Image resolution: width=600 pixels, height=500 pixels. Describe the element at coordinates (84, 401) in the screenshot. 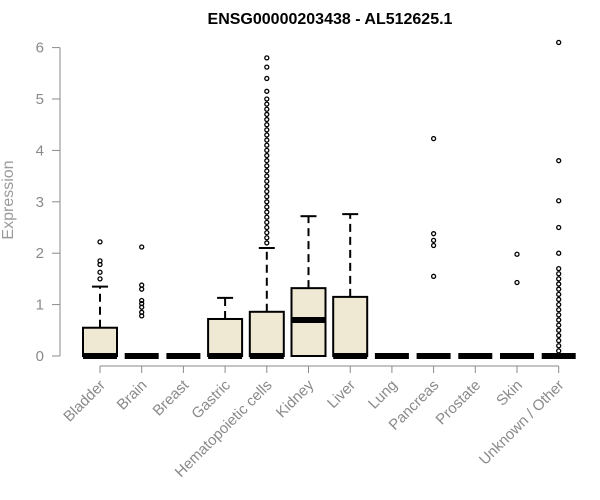

I see `x-tick-label: Bladder` at that location.